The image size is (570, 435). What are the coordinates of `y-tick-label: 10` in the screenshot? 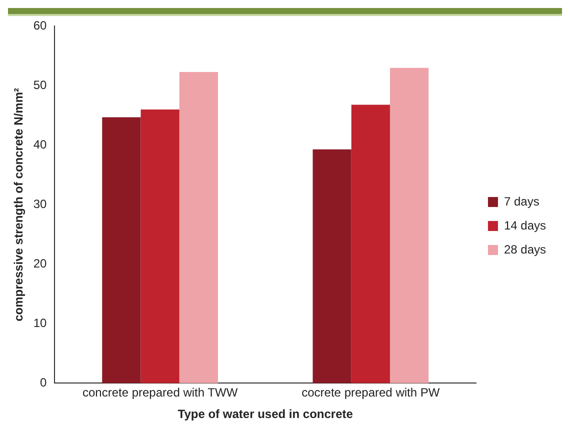 It's located at (40, 323).